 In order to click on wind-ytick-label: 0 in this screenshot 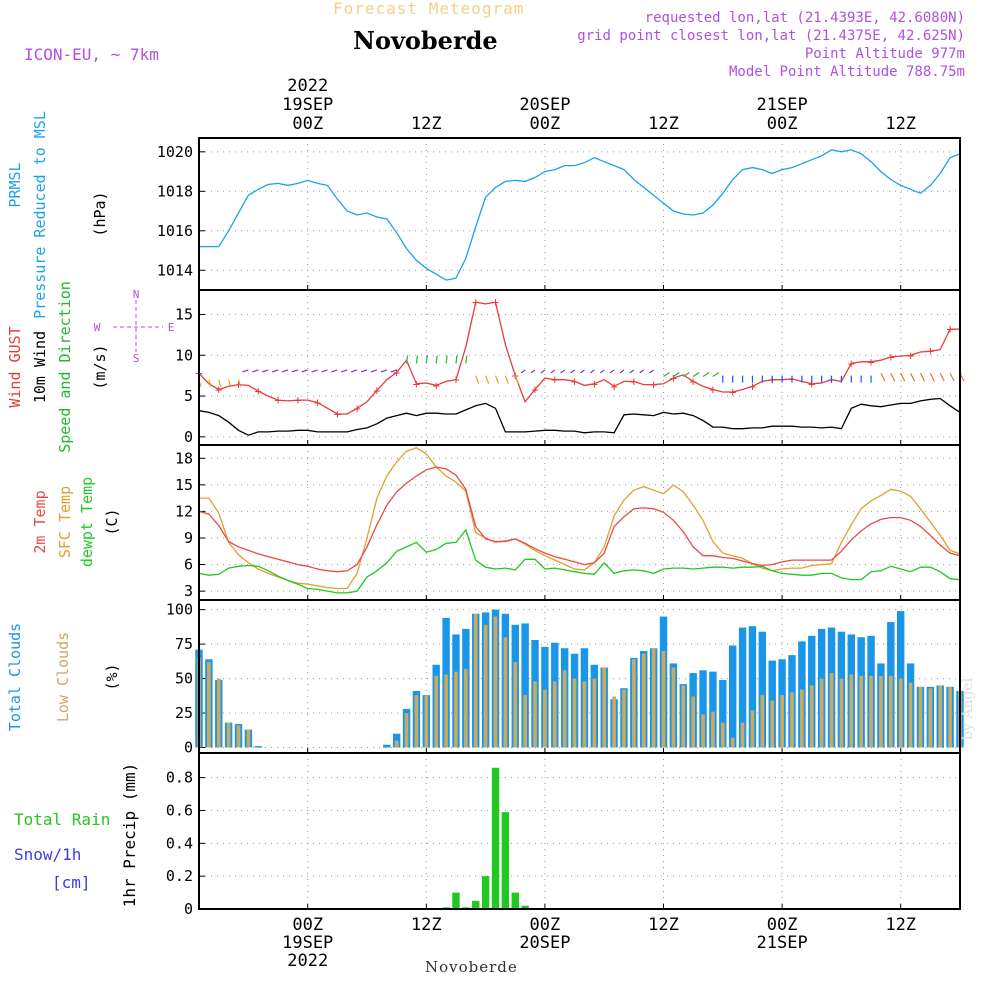, I will do `click(188, 437)`.